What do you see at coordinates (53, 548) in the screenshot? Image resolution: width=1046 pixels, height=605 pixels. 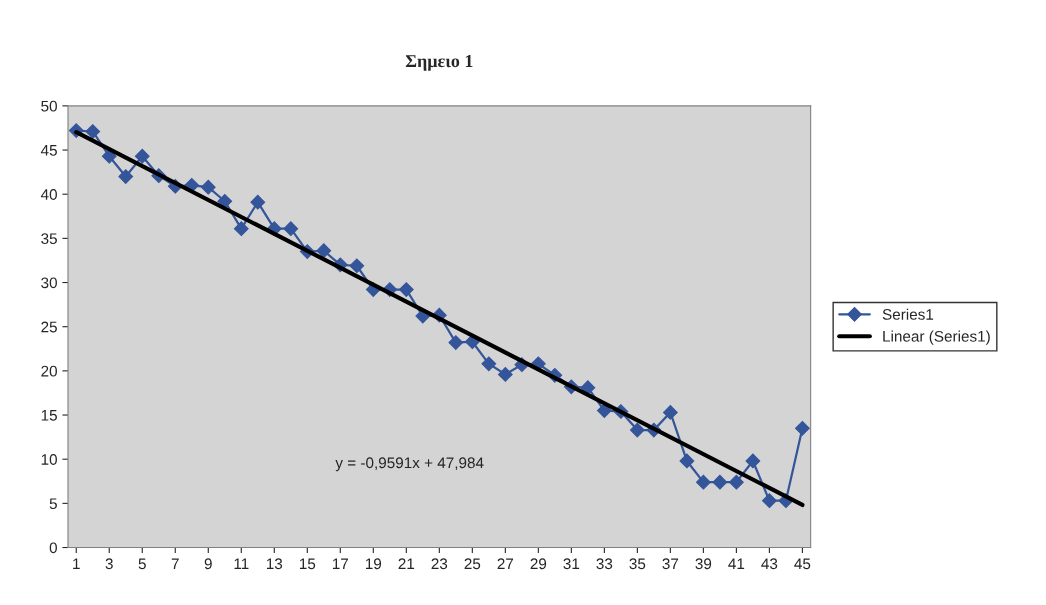 I see `y-tick-label: 0` at bounding box center [53, 548].